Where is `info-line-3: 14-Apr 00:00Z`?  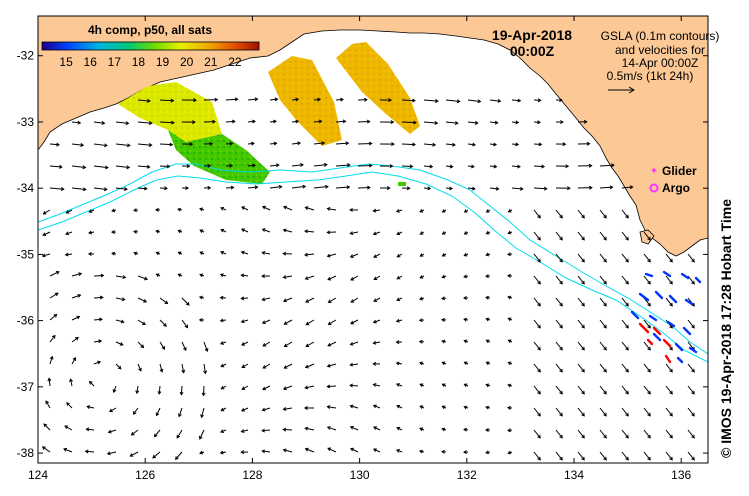 info-line-3: 14-Apr 00:00Z is located at coordinates (660, 63).